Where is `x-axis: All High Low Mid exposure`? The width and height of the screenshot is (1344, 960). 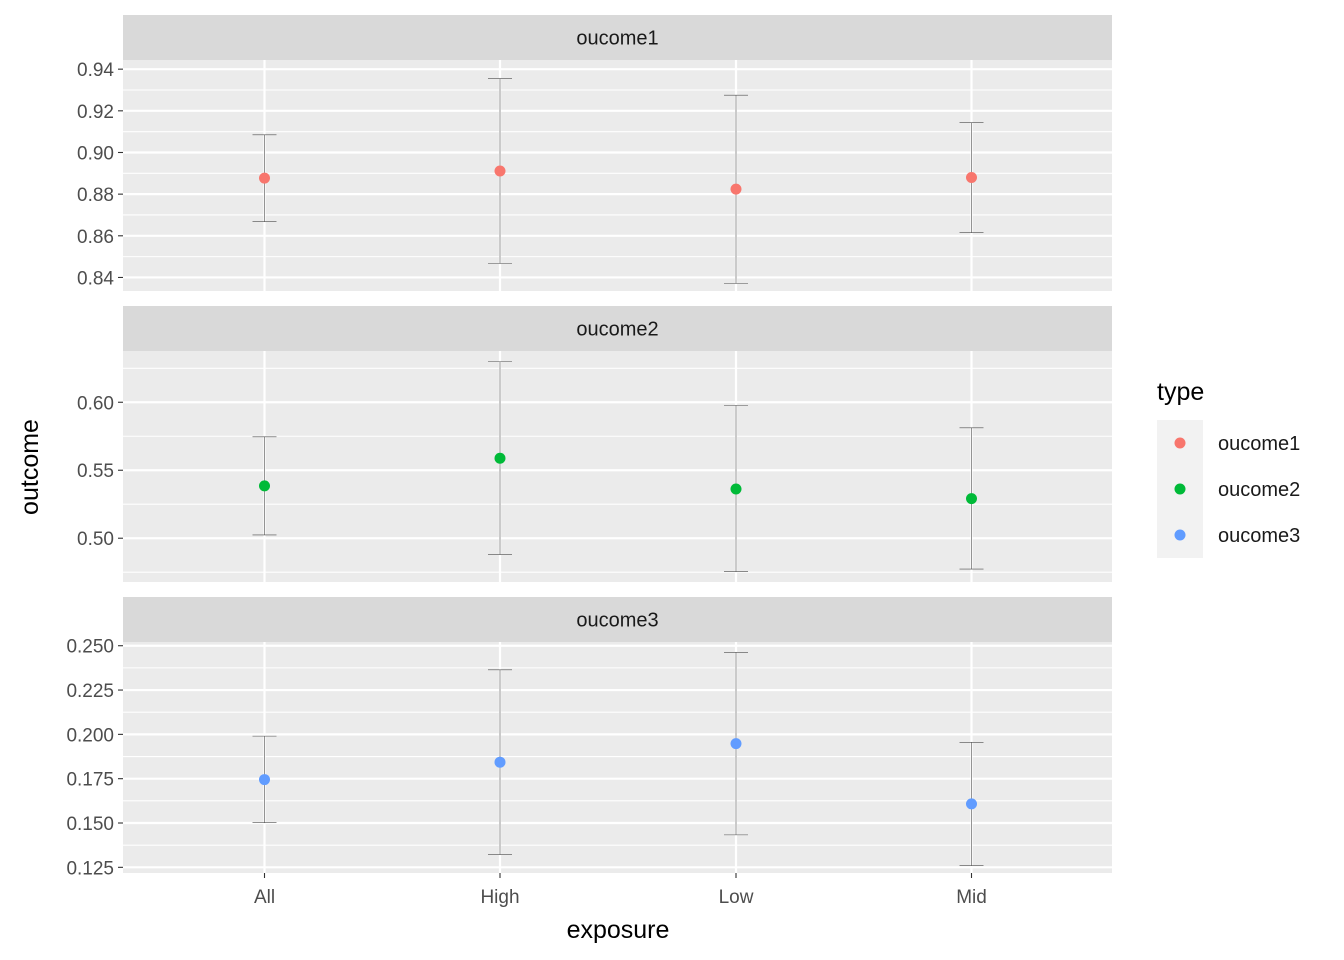
x-axis: All High Low Mid exposure is located at coordinates (620, 908).